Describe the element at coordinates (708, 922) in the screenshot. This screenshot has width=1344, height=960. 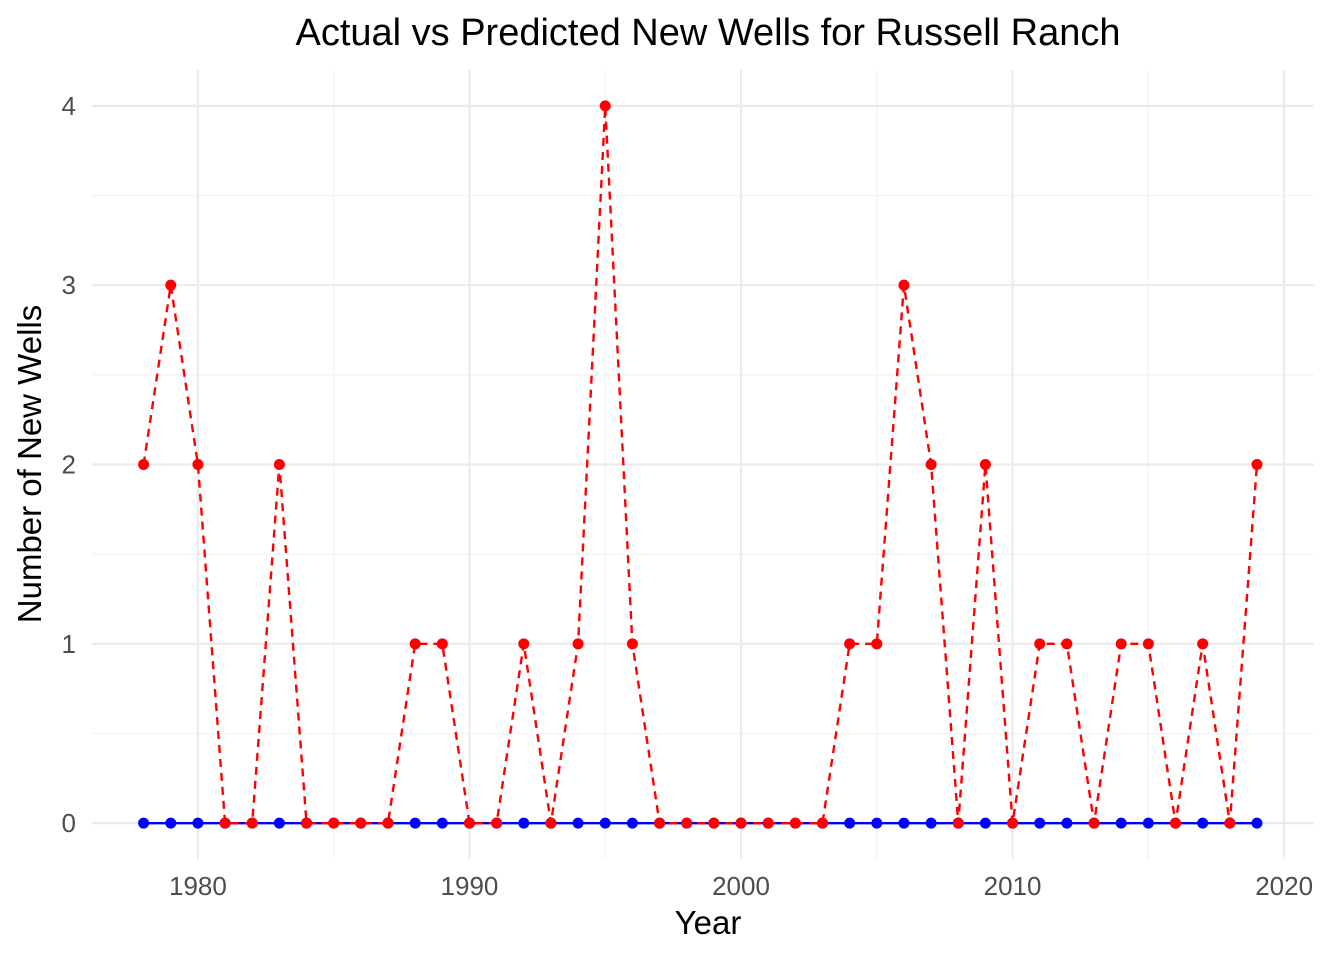
I see `x-axis-label: Year` at that location.